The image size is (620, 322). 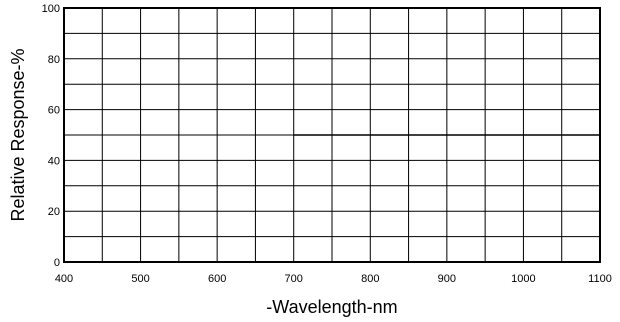 I want to click on x-tick-label: 900, so click(x=447, y=279).